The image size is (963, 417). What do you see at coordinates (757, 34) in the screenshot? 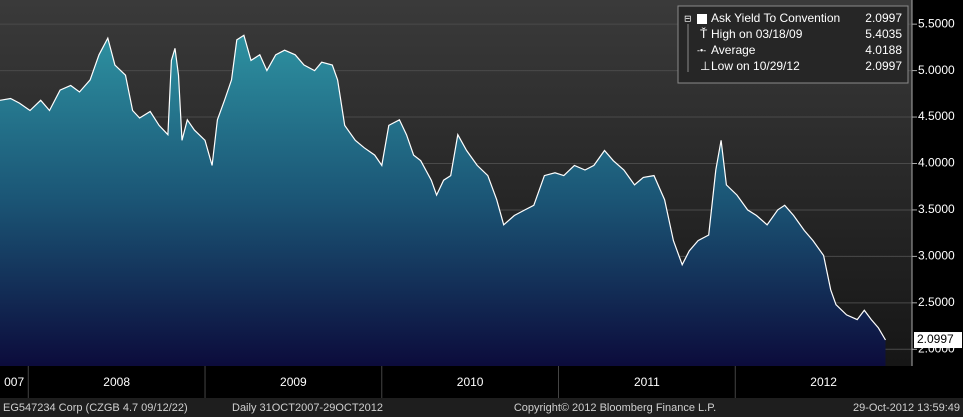
I see `legend-label: High on 03/18/09` at bounding box center [757, 34].